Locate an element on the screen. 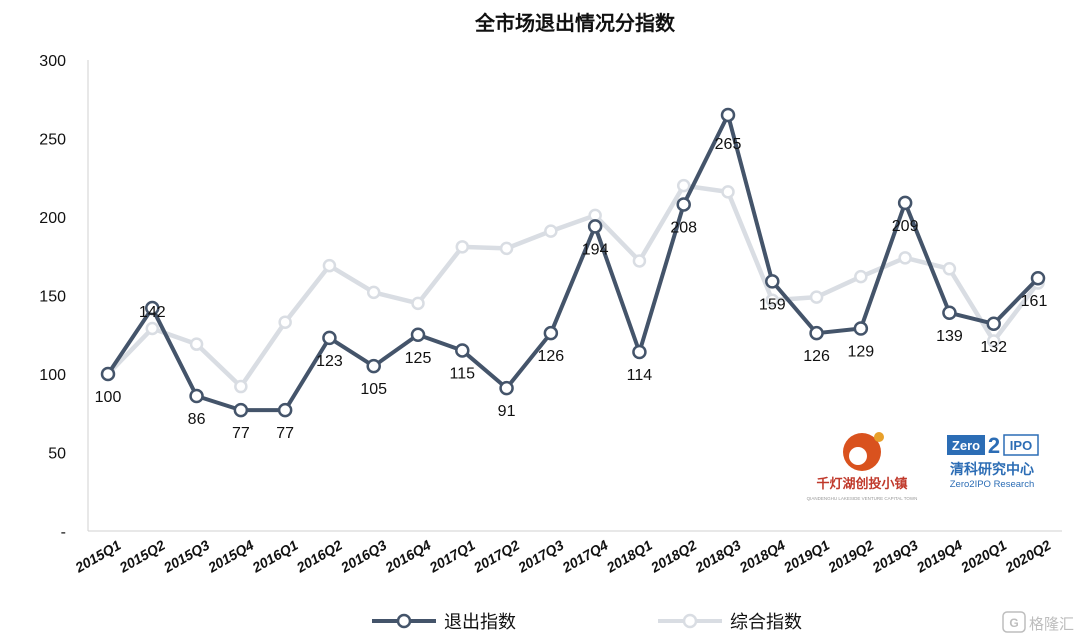 Image resolution: width=1080 pixels, height=642 pixels. data-label: 105 is located at coordinates (373, 389).